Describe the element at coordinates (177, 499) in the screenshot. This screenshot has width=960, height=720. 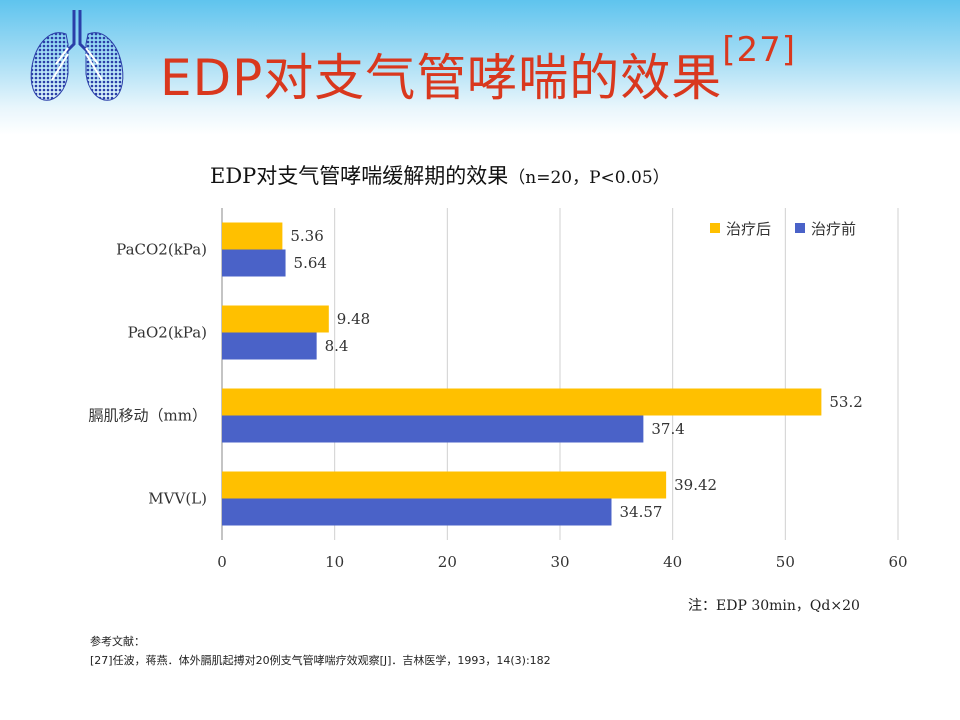
I see `y-category-label: MVV(L)` at that location.